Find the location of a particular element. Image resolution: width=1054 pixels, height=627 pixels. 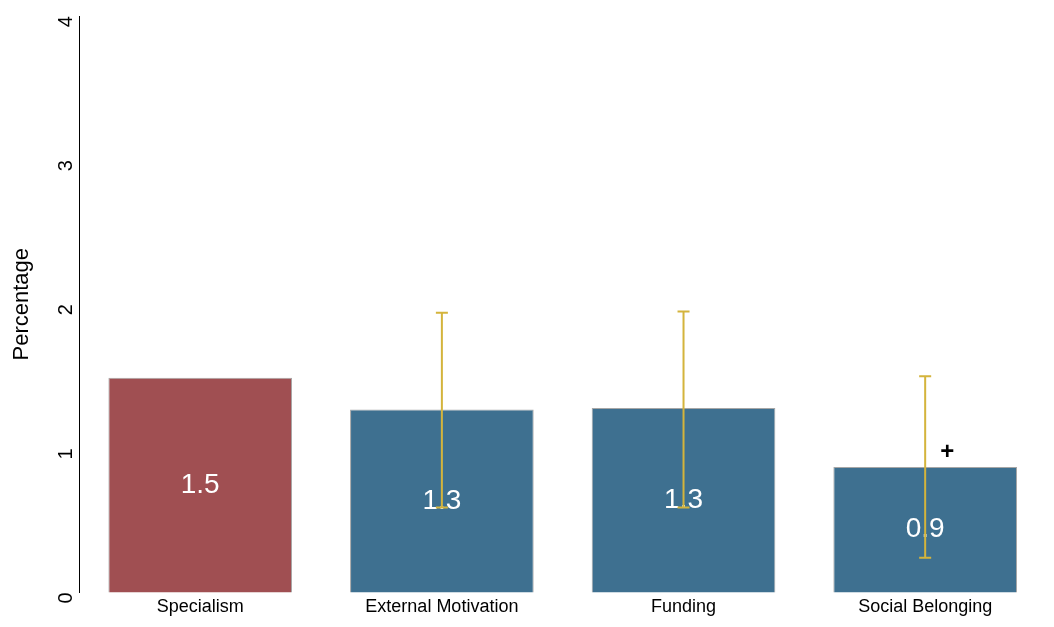

x-tick-label: Funding is located at coordinates (683, 606).